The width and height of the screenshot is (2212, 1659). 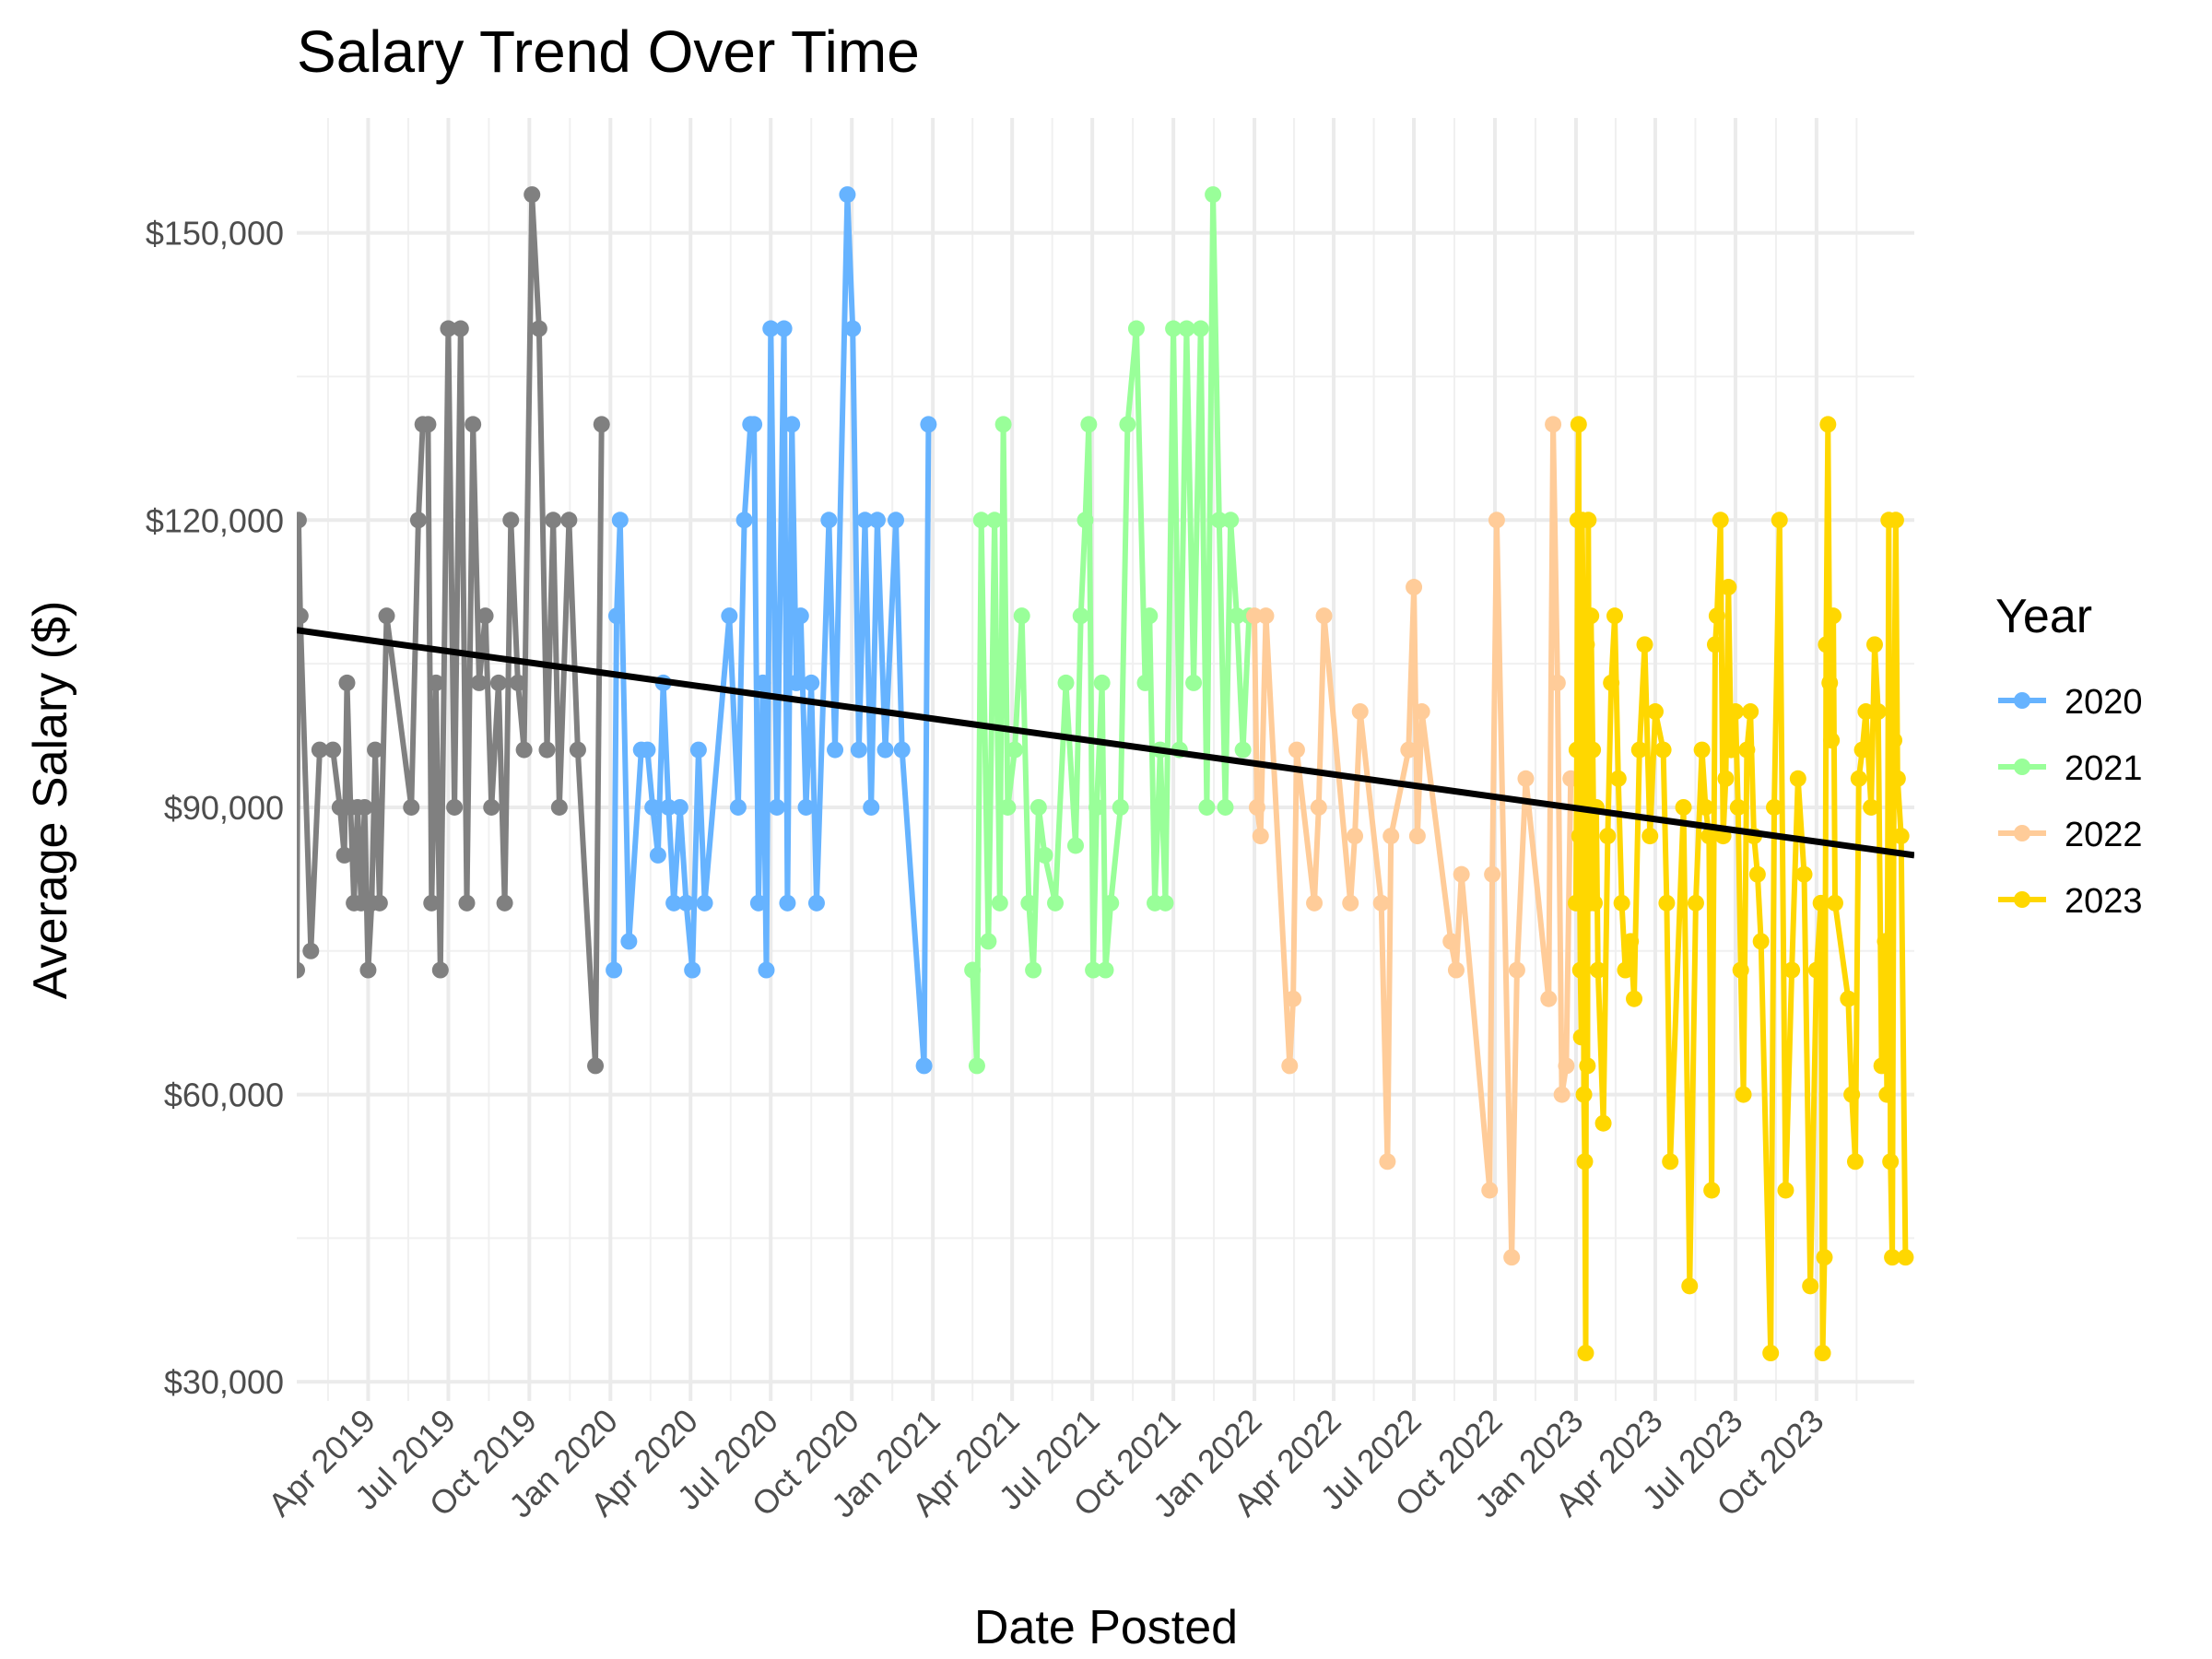 I want to click on trend-layer, so click(x=1105, y=743).